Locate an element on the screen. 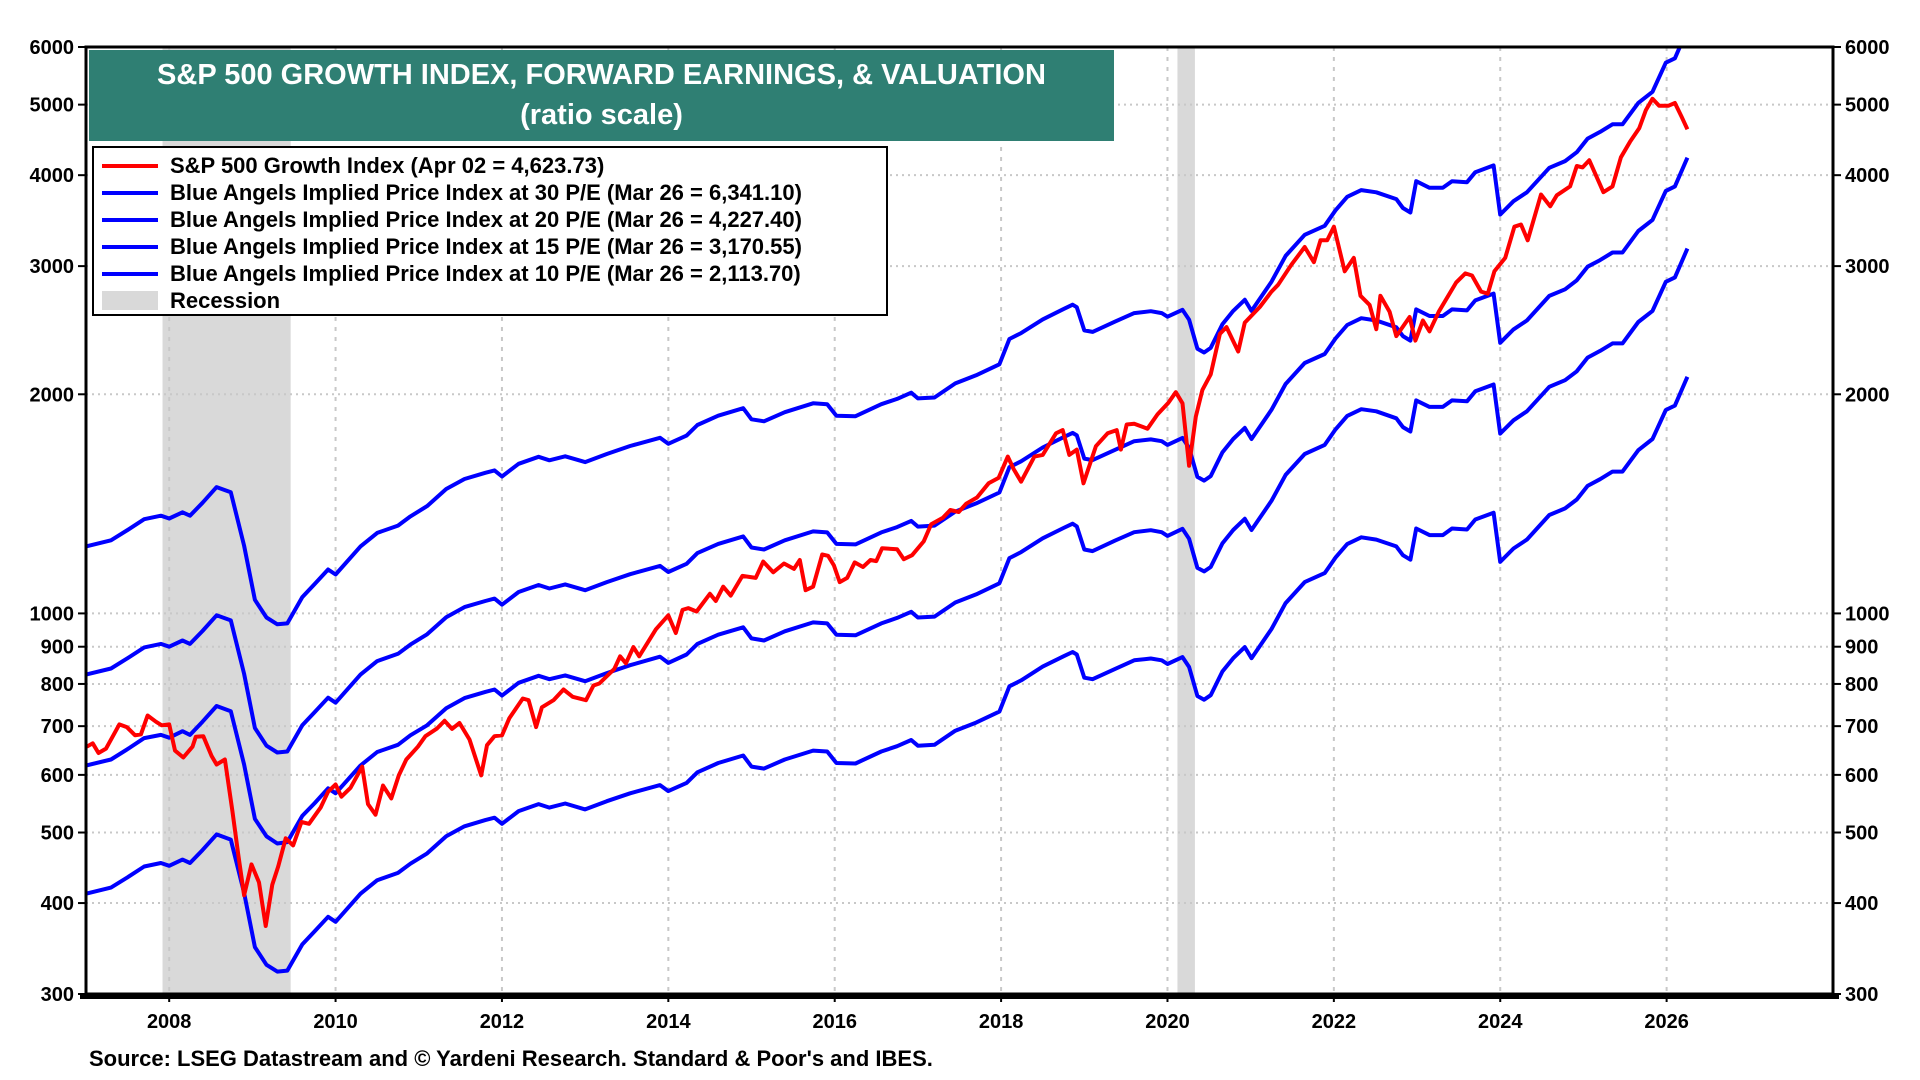 The width and height of the screenshot is (1920, 1080). y-tick-label-left: 2000 is located at coordinates (52, 395).